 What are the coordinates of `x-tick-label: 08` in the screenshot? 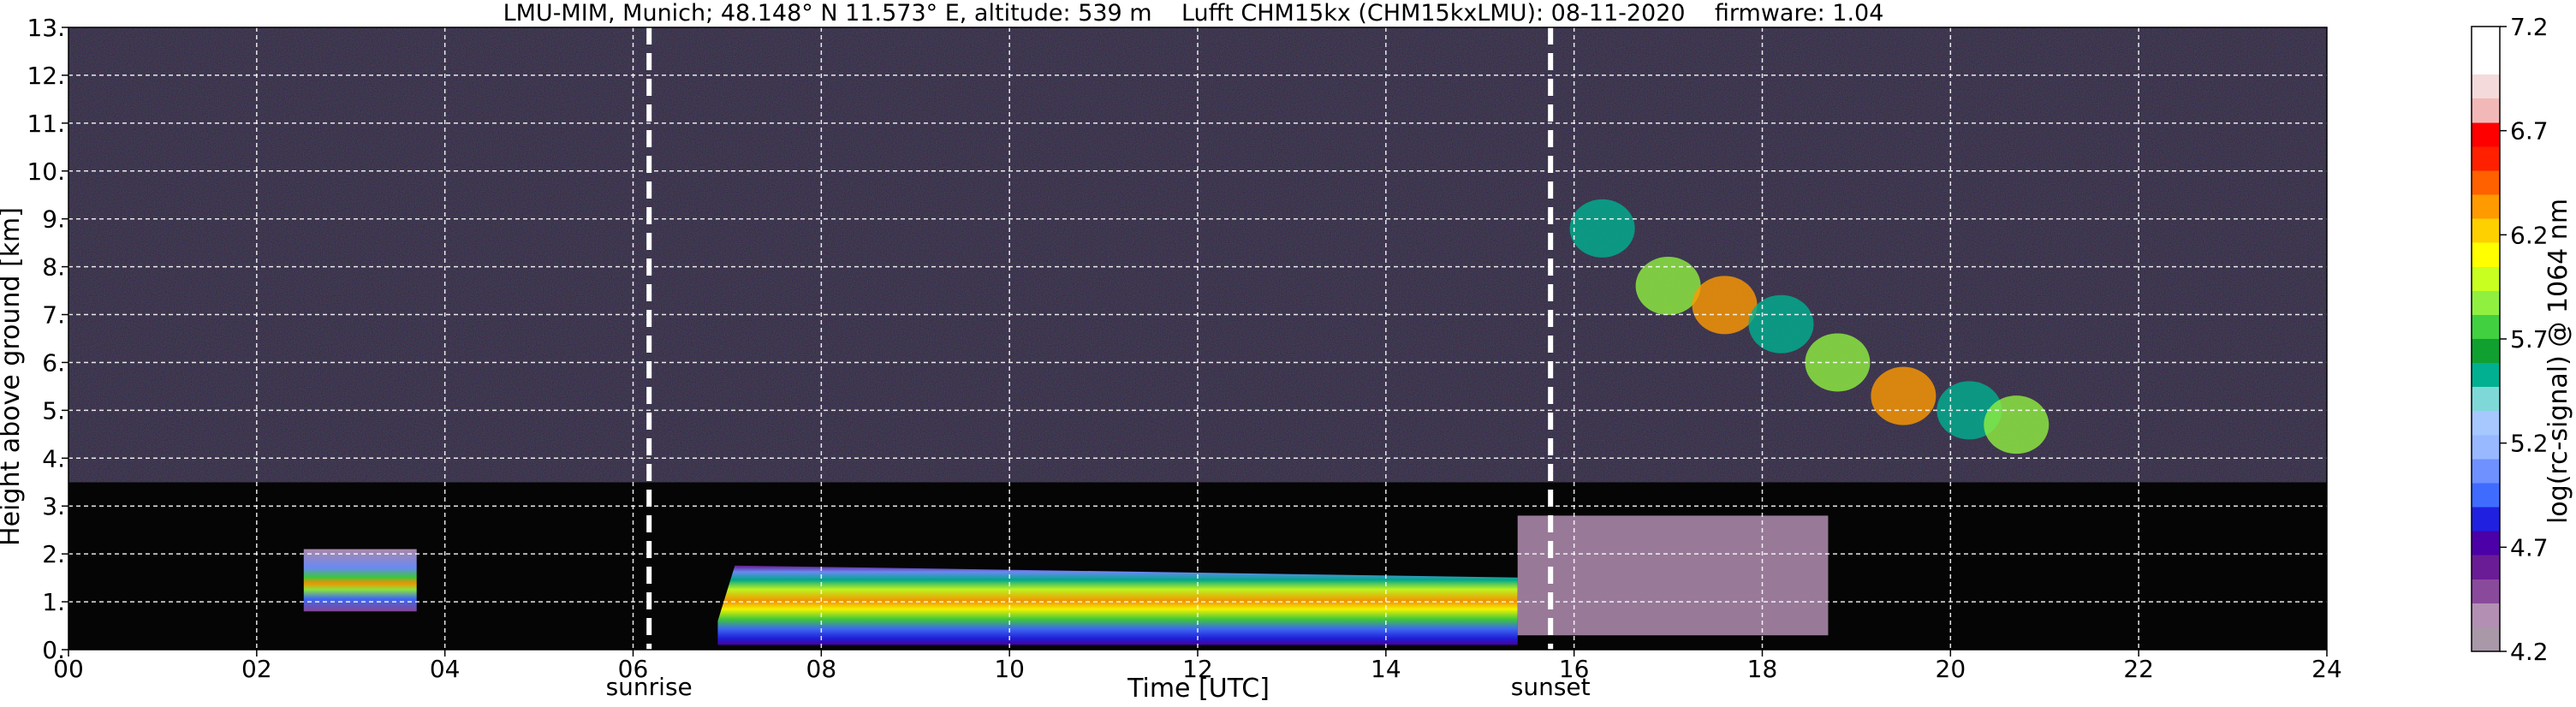 It's located at (822, 669).